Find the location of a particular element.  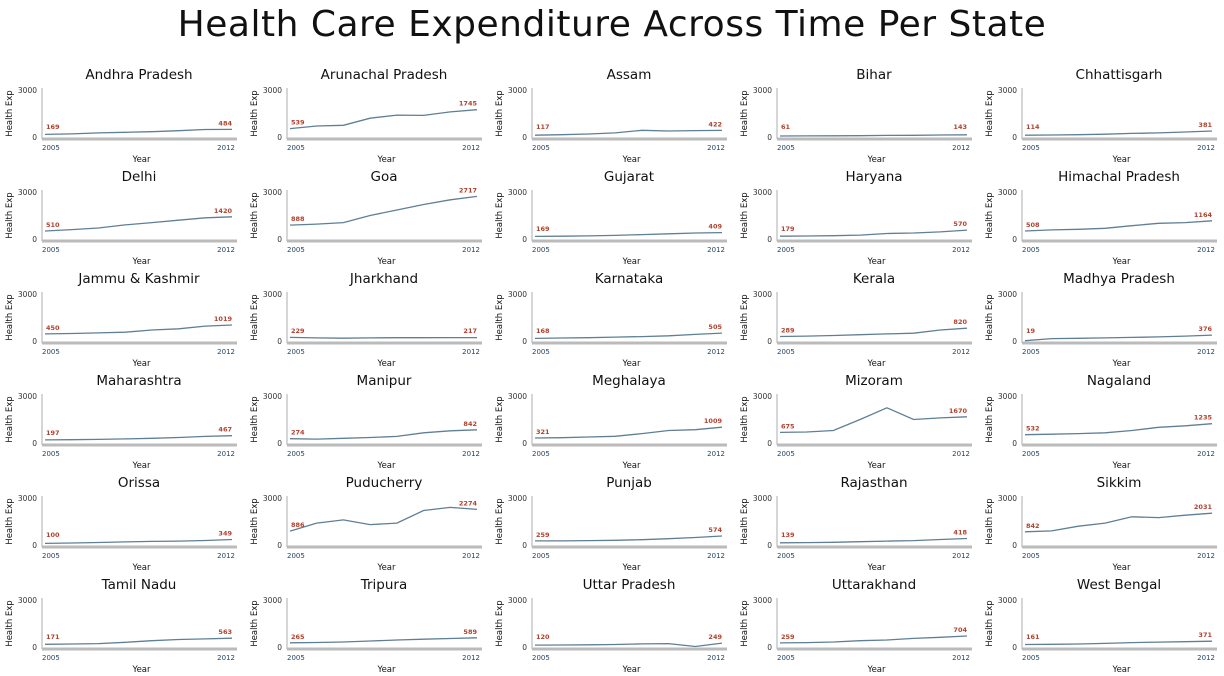

data-label-first: 168 is located at coordinates (543, 331).